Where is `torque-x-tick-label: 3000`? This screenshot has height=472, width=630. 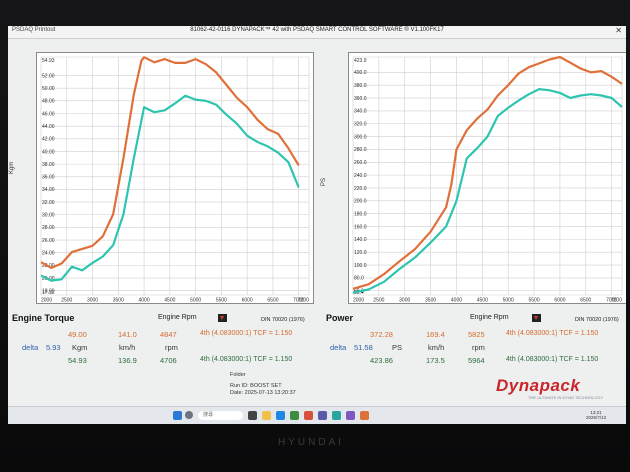
torque-x-tick-label: 3000 is located at coordinates (92, 301).